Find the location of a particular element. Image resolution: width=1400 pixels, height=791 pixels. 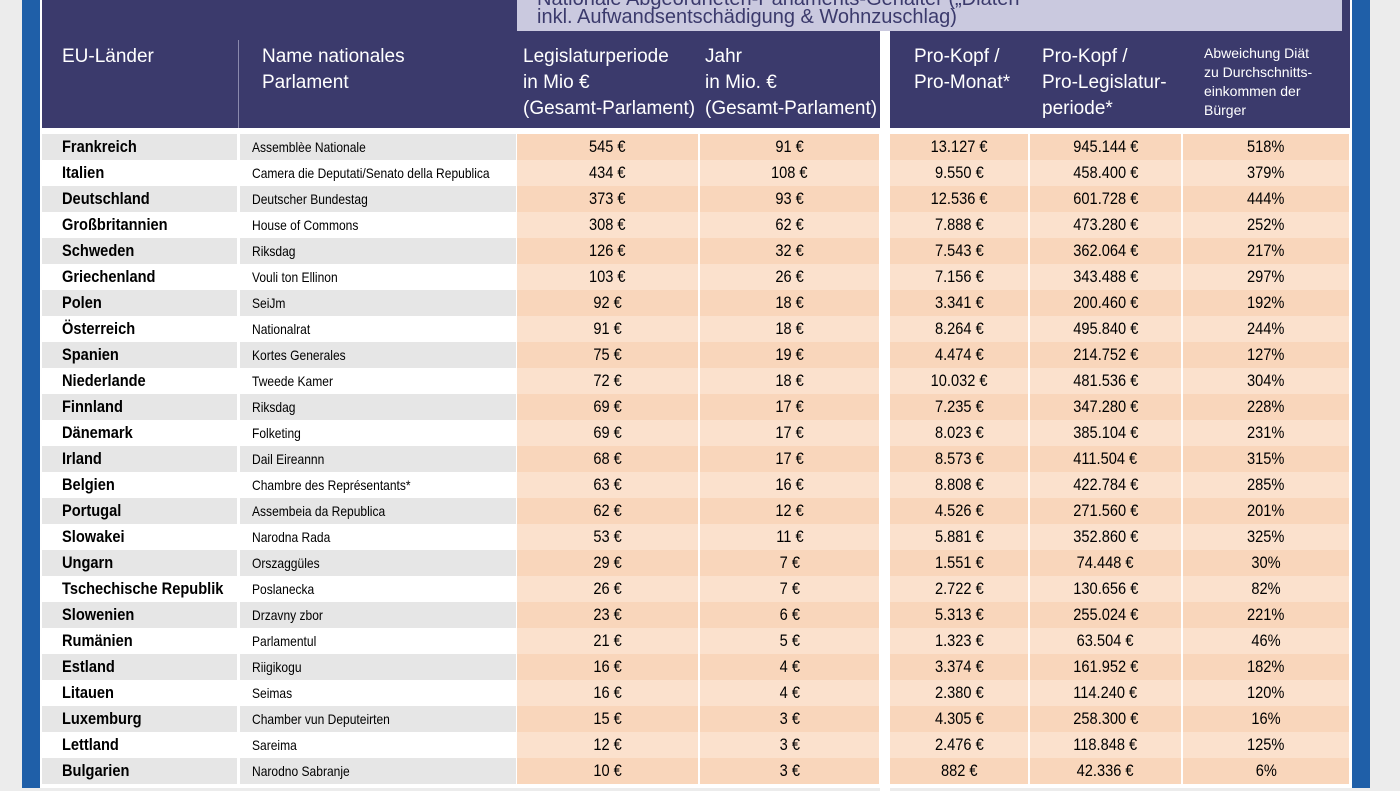

table-cell: 3.374 € is located at coordinates (959, 667).